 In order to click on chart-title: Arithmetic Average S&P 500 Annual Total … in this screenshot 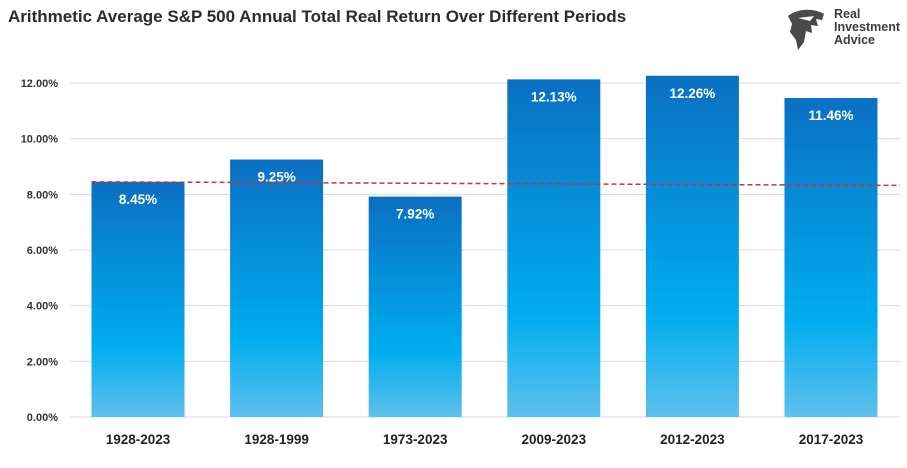, I will do `click(317, 16)`.